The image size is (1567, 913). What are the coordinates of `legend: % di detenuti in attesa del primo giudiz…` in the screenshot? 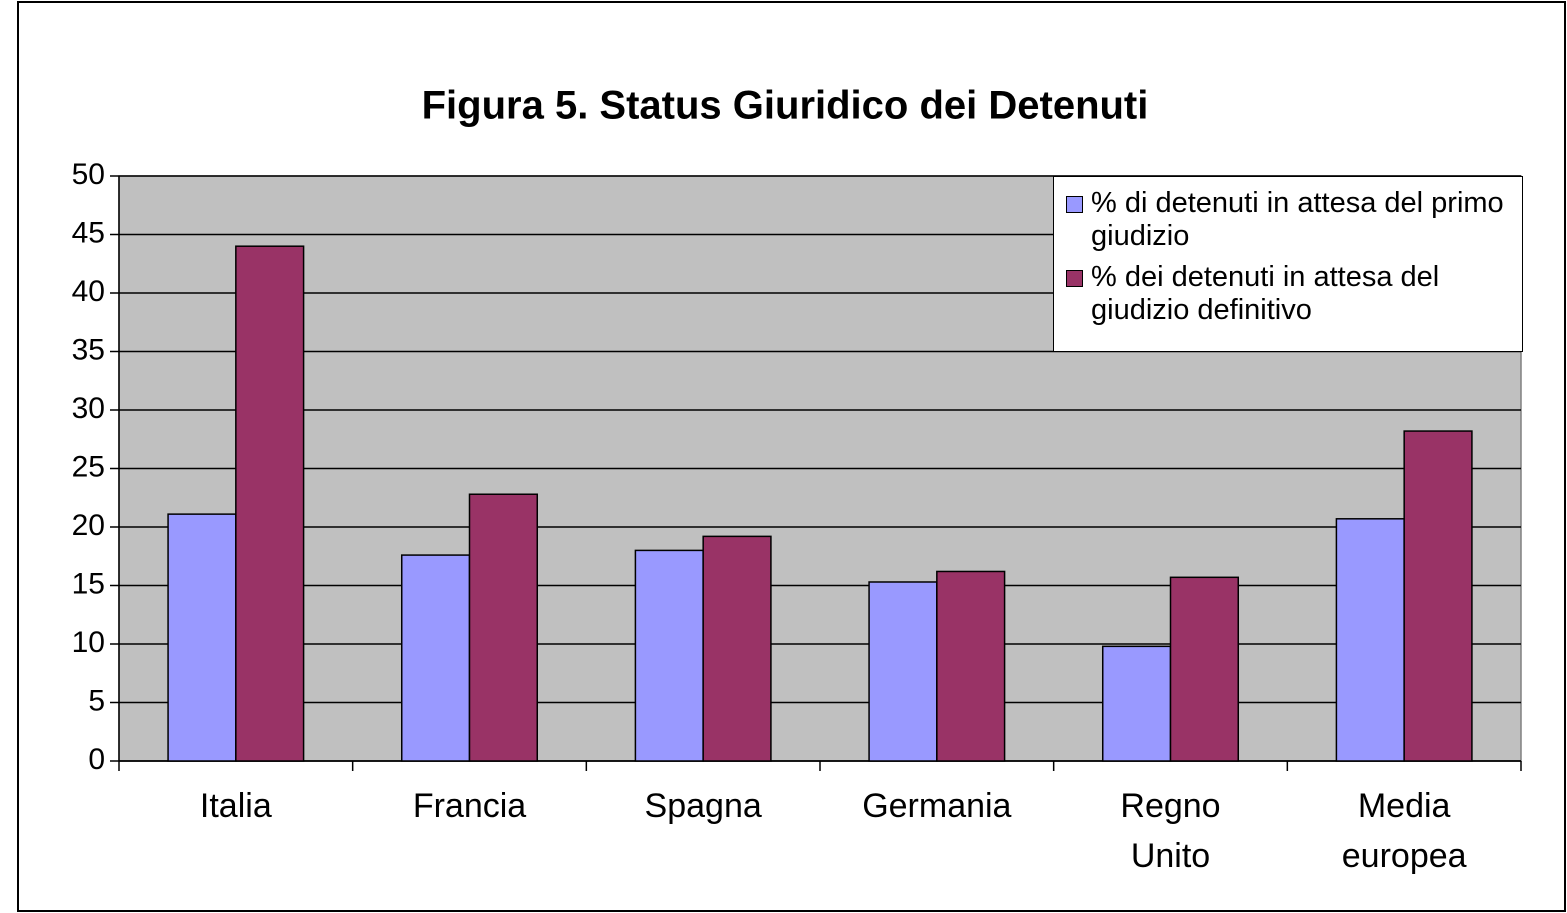 It's located at (1288, 264).